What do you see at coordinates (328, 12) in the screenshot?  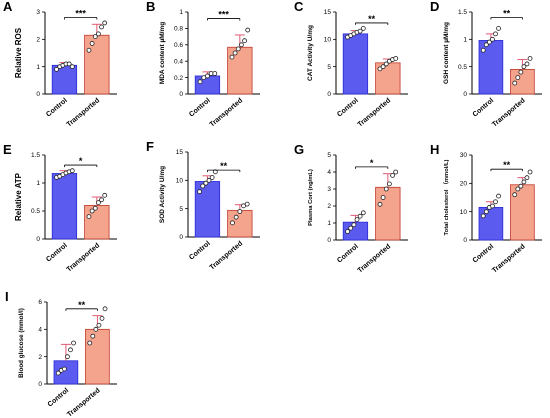 I see `y-tick-label: 15` at bounding box center [328, 12].